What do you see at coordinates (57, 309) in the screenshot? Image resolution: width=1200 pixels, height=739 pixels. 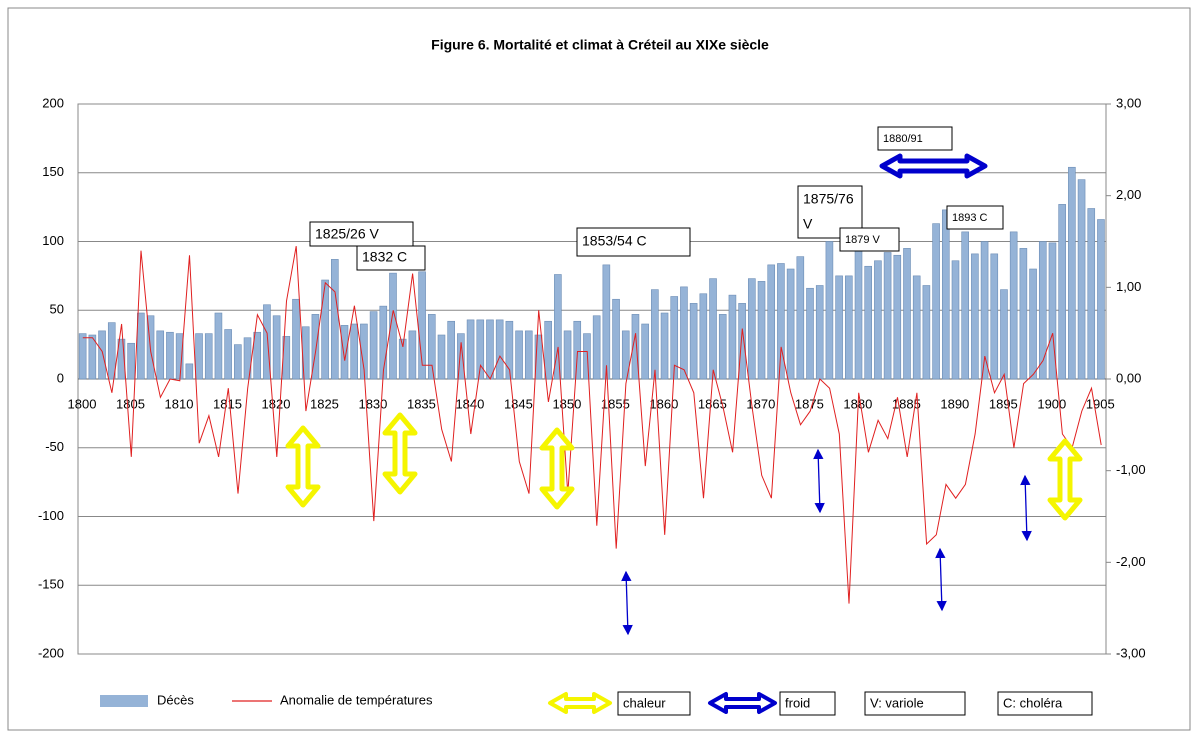 I see `y-tick-label: 50` at bounding box center [57, 309].